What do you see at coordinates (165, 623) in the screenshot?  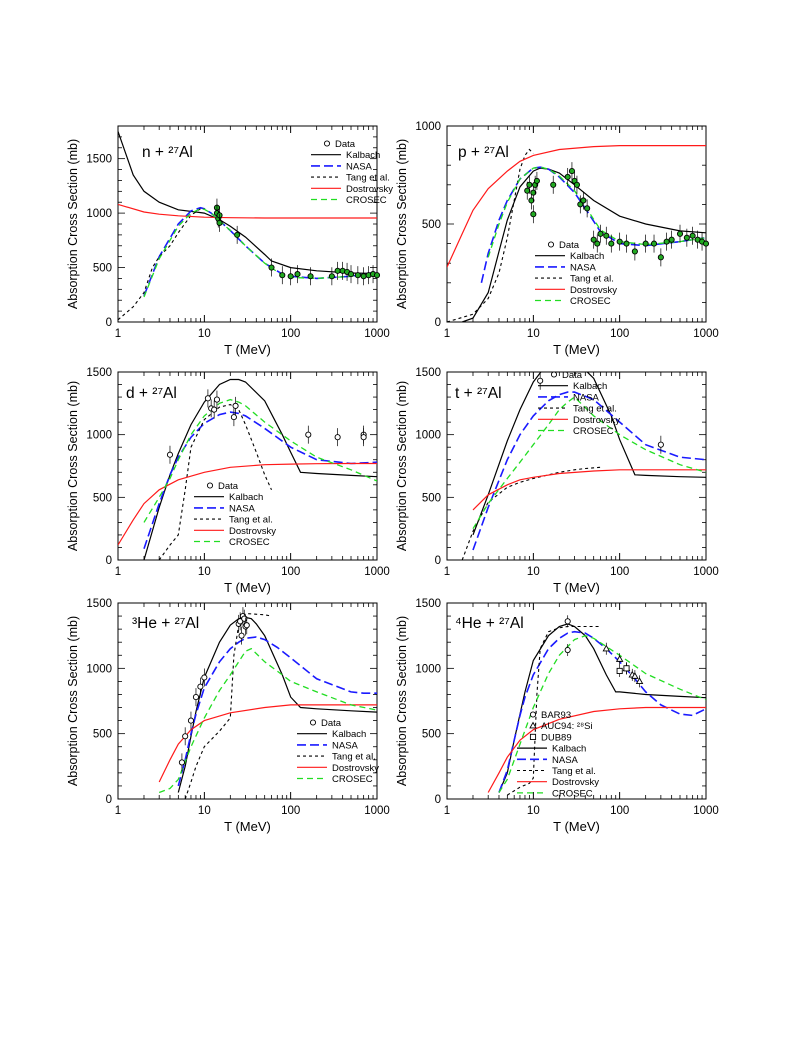 I see `panel-title: ³He + ²⁷Al` at bounding box center [165, 623].